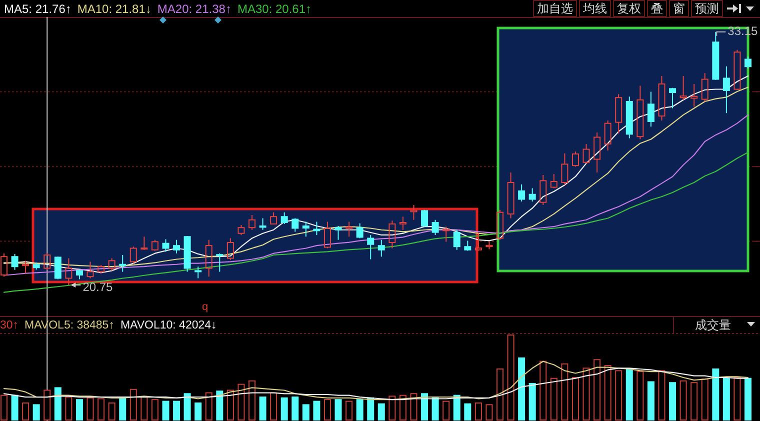 The width and height of the screenshot is (760, 421). What do you see at coordinates (205, 307) in the screenshot?
I see `annotation: q` at bounding box center [205, 307].